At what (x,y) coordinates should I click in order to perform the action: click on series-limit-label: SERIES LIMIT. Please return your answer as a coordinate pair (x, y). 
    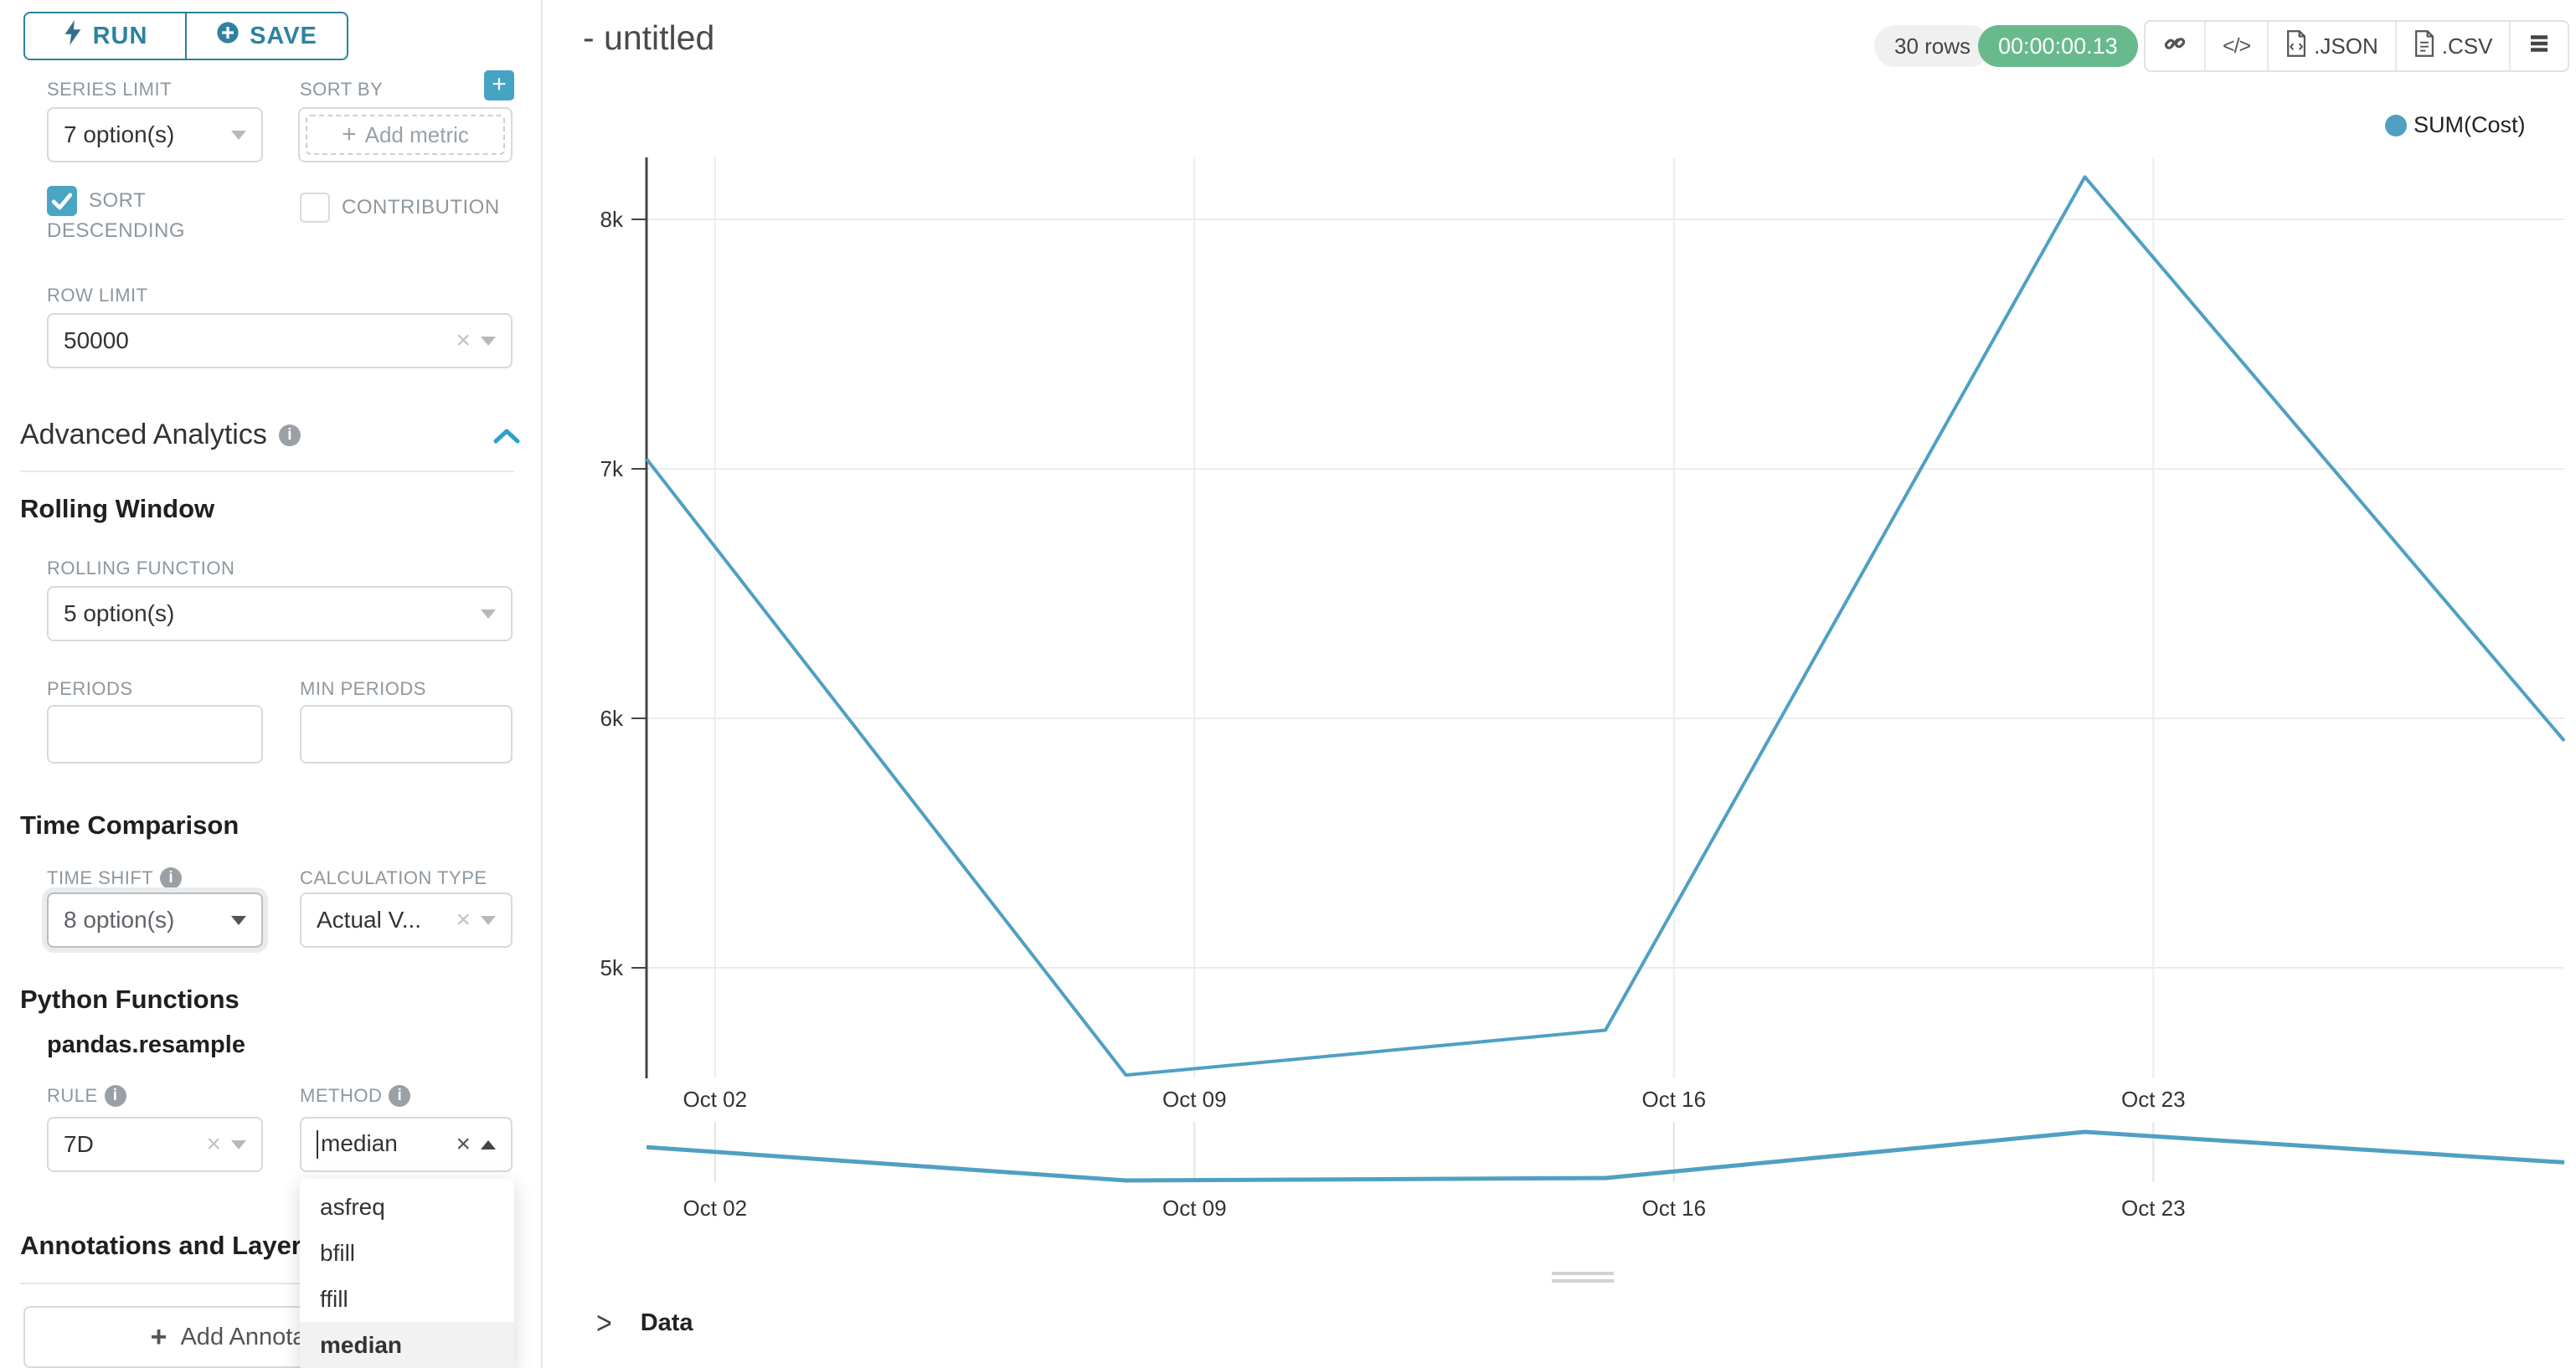
    Looking at the image, I should click on (110, 89).